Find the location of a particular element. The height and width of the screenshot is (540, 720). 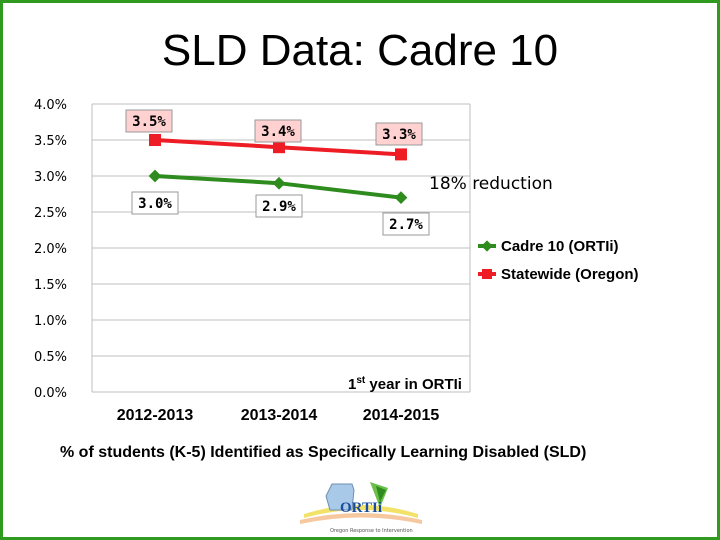

data-label: 3.4% is located at coordinates (278, 132).